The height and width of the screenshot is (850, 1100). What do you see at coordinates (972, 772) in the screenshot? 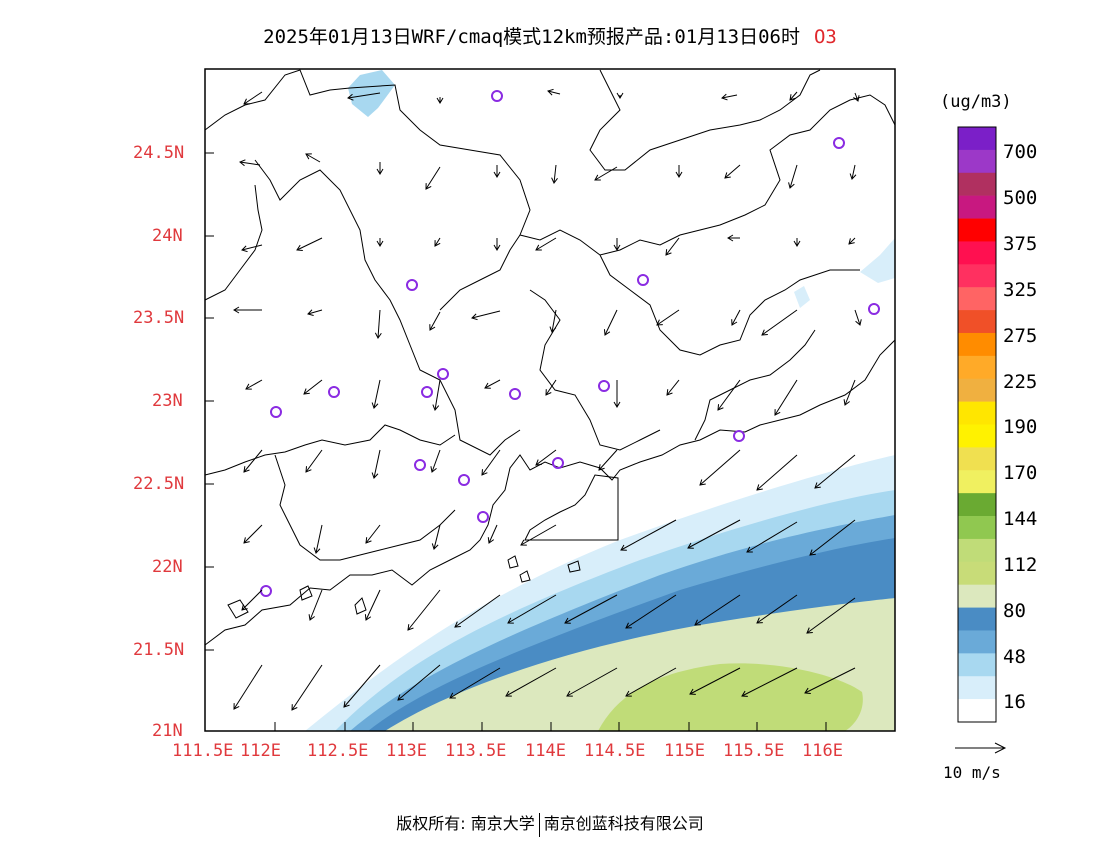
I see `wind-reference-label: 10 m/s` at bounding box center [972, 772].